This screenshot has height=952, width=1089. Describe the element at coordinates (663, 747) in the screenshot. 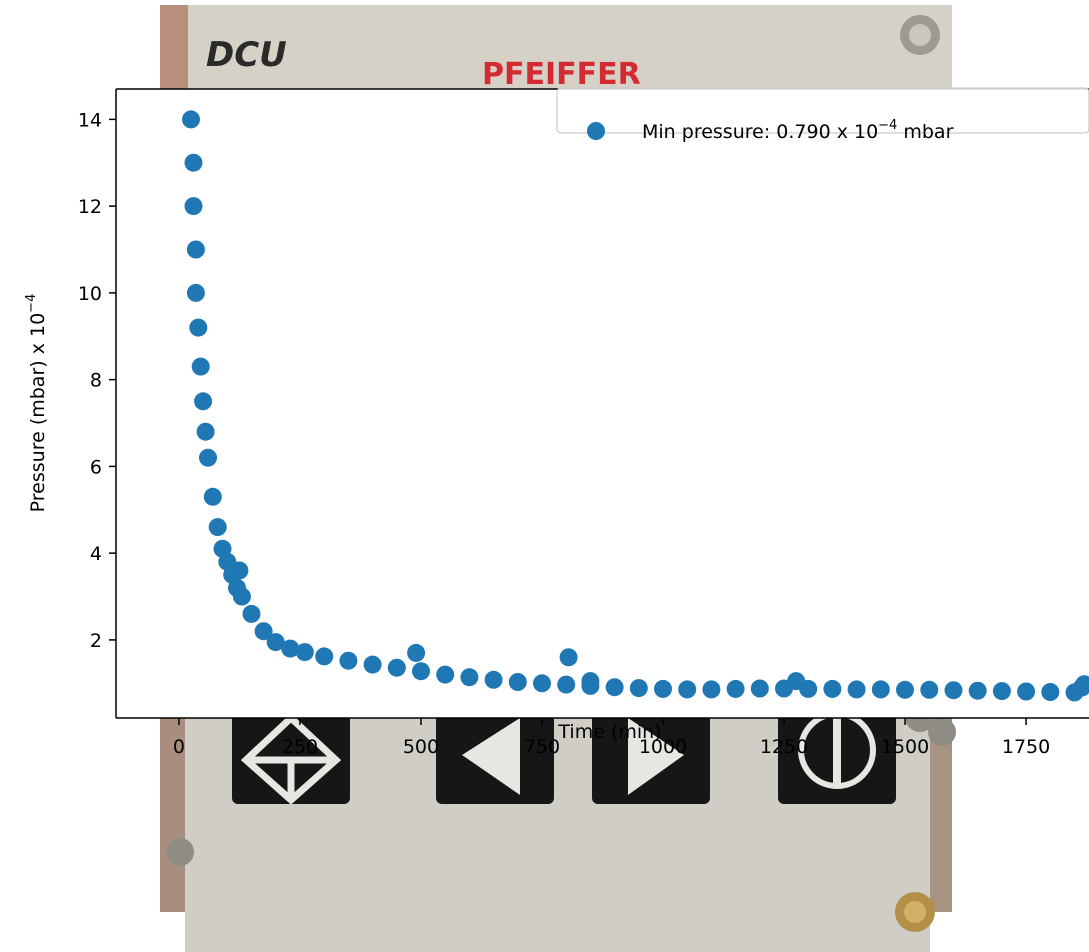

I see `x-tick-label: 1000` at that location.